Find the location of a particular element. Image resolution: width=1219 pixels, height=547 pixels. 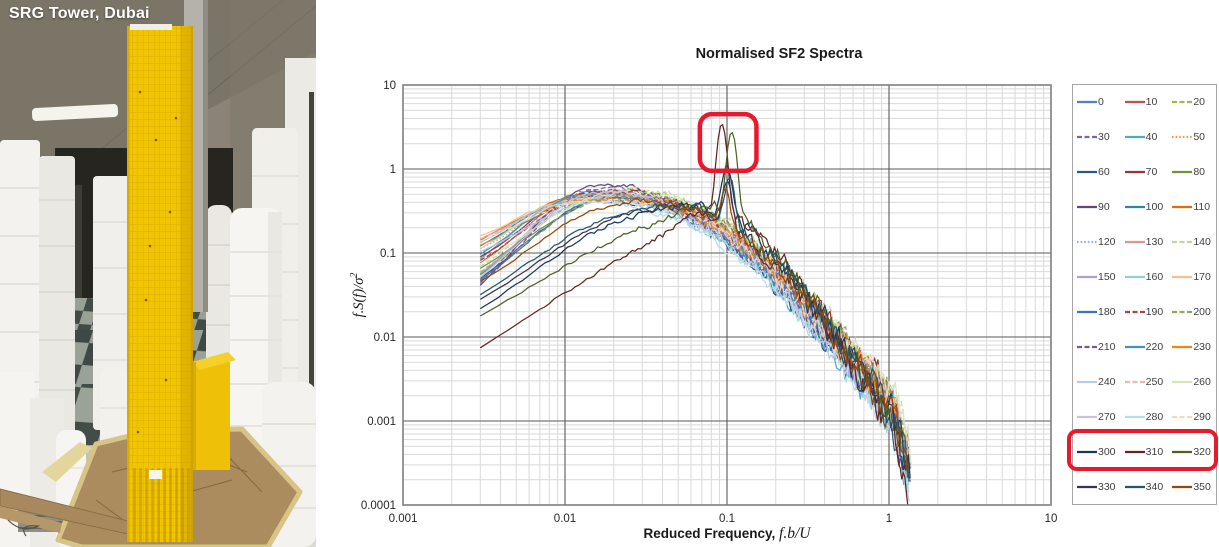

legend-item-350: 350 is located at coordinates (1192, 486).